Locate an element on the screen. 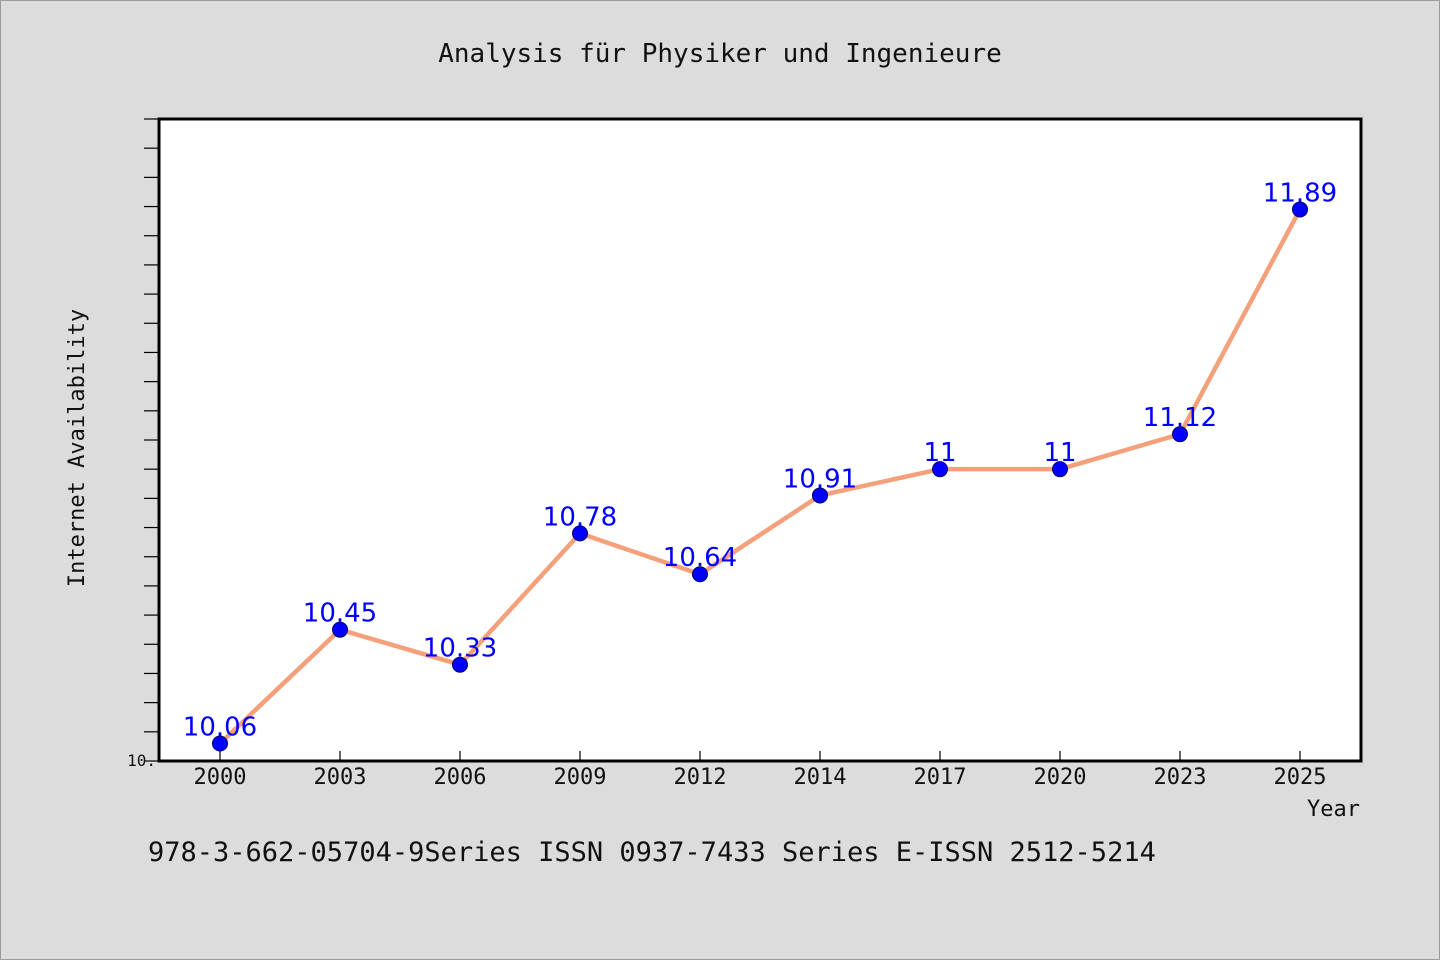 The height and width of the screenshot is (960, 1440). x-axis-ticks: 2000 2003 2006 2009 2012 2014 2017 2020 2023 2025 is located at coordinates (760, 770).